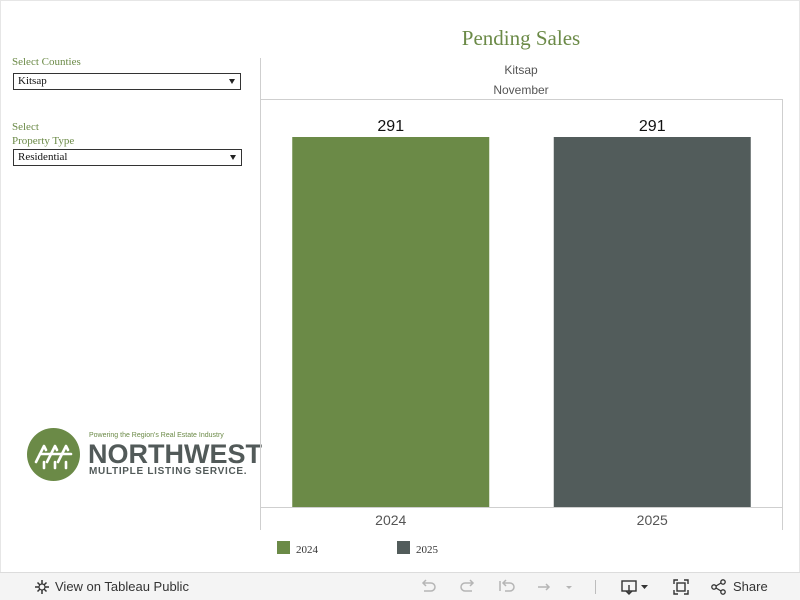 This screenshot has height=600, width=800. What do you see at coordinates (175, 454) in the screenshot?
I see `logo-name: NORTHWEST` at bounding box center [175, 454].